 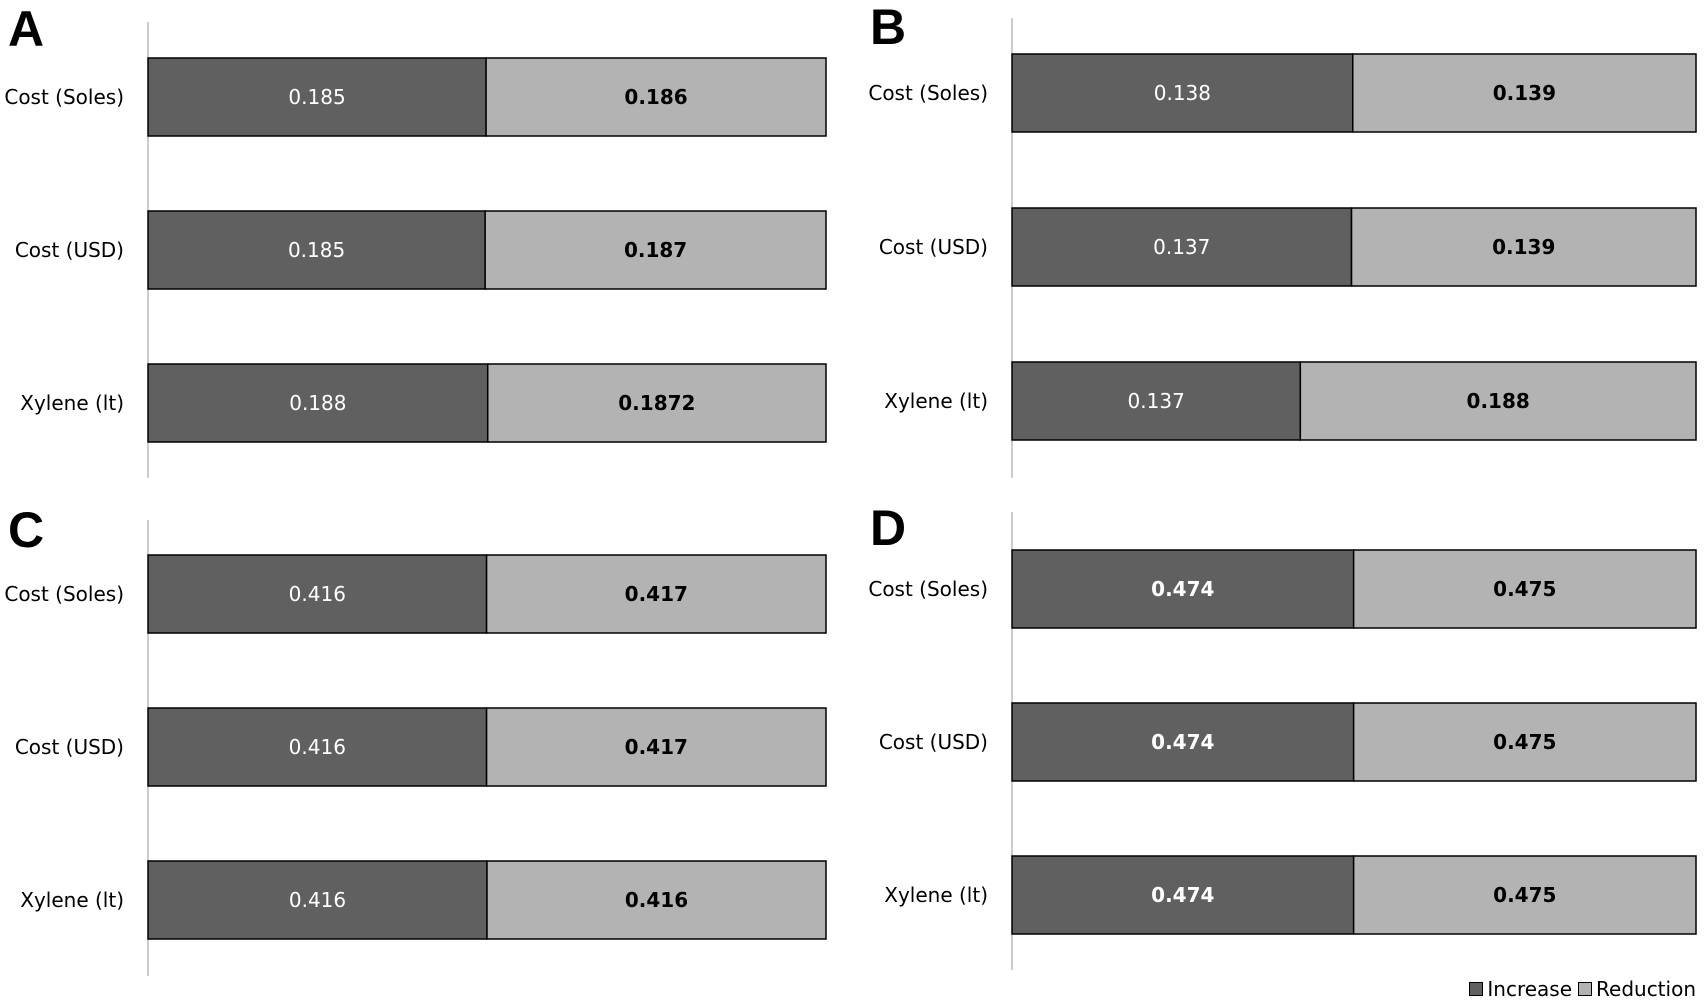 What do you see at coordinates (26, 29) in the screenshot?
I see `panel-label: A` at bounding box center [26, 29].